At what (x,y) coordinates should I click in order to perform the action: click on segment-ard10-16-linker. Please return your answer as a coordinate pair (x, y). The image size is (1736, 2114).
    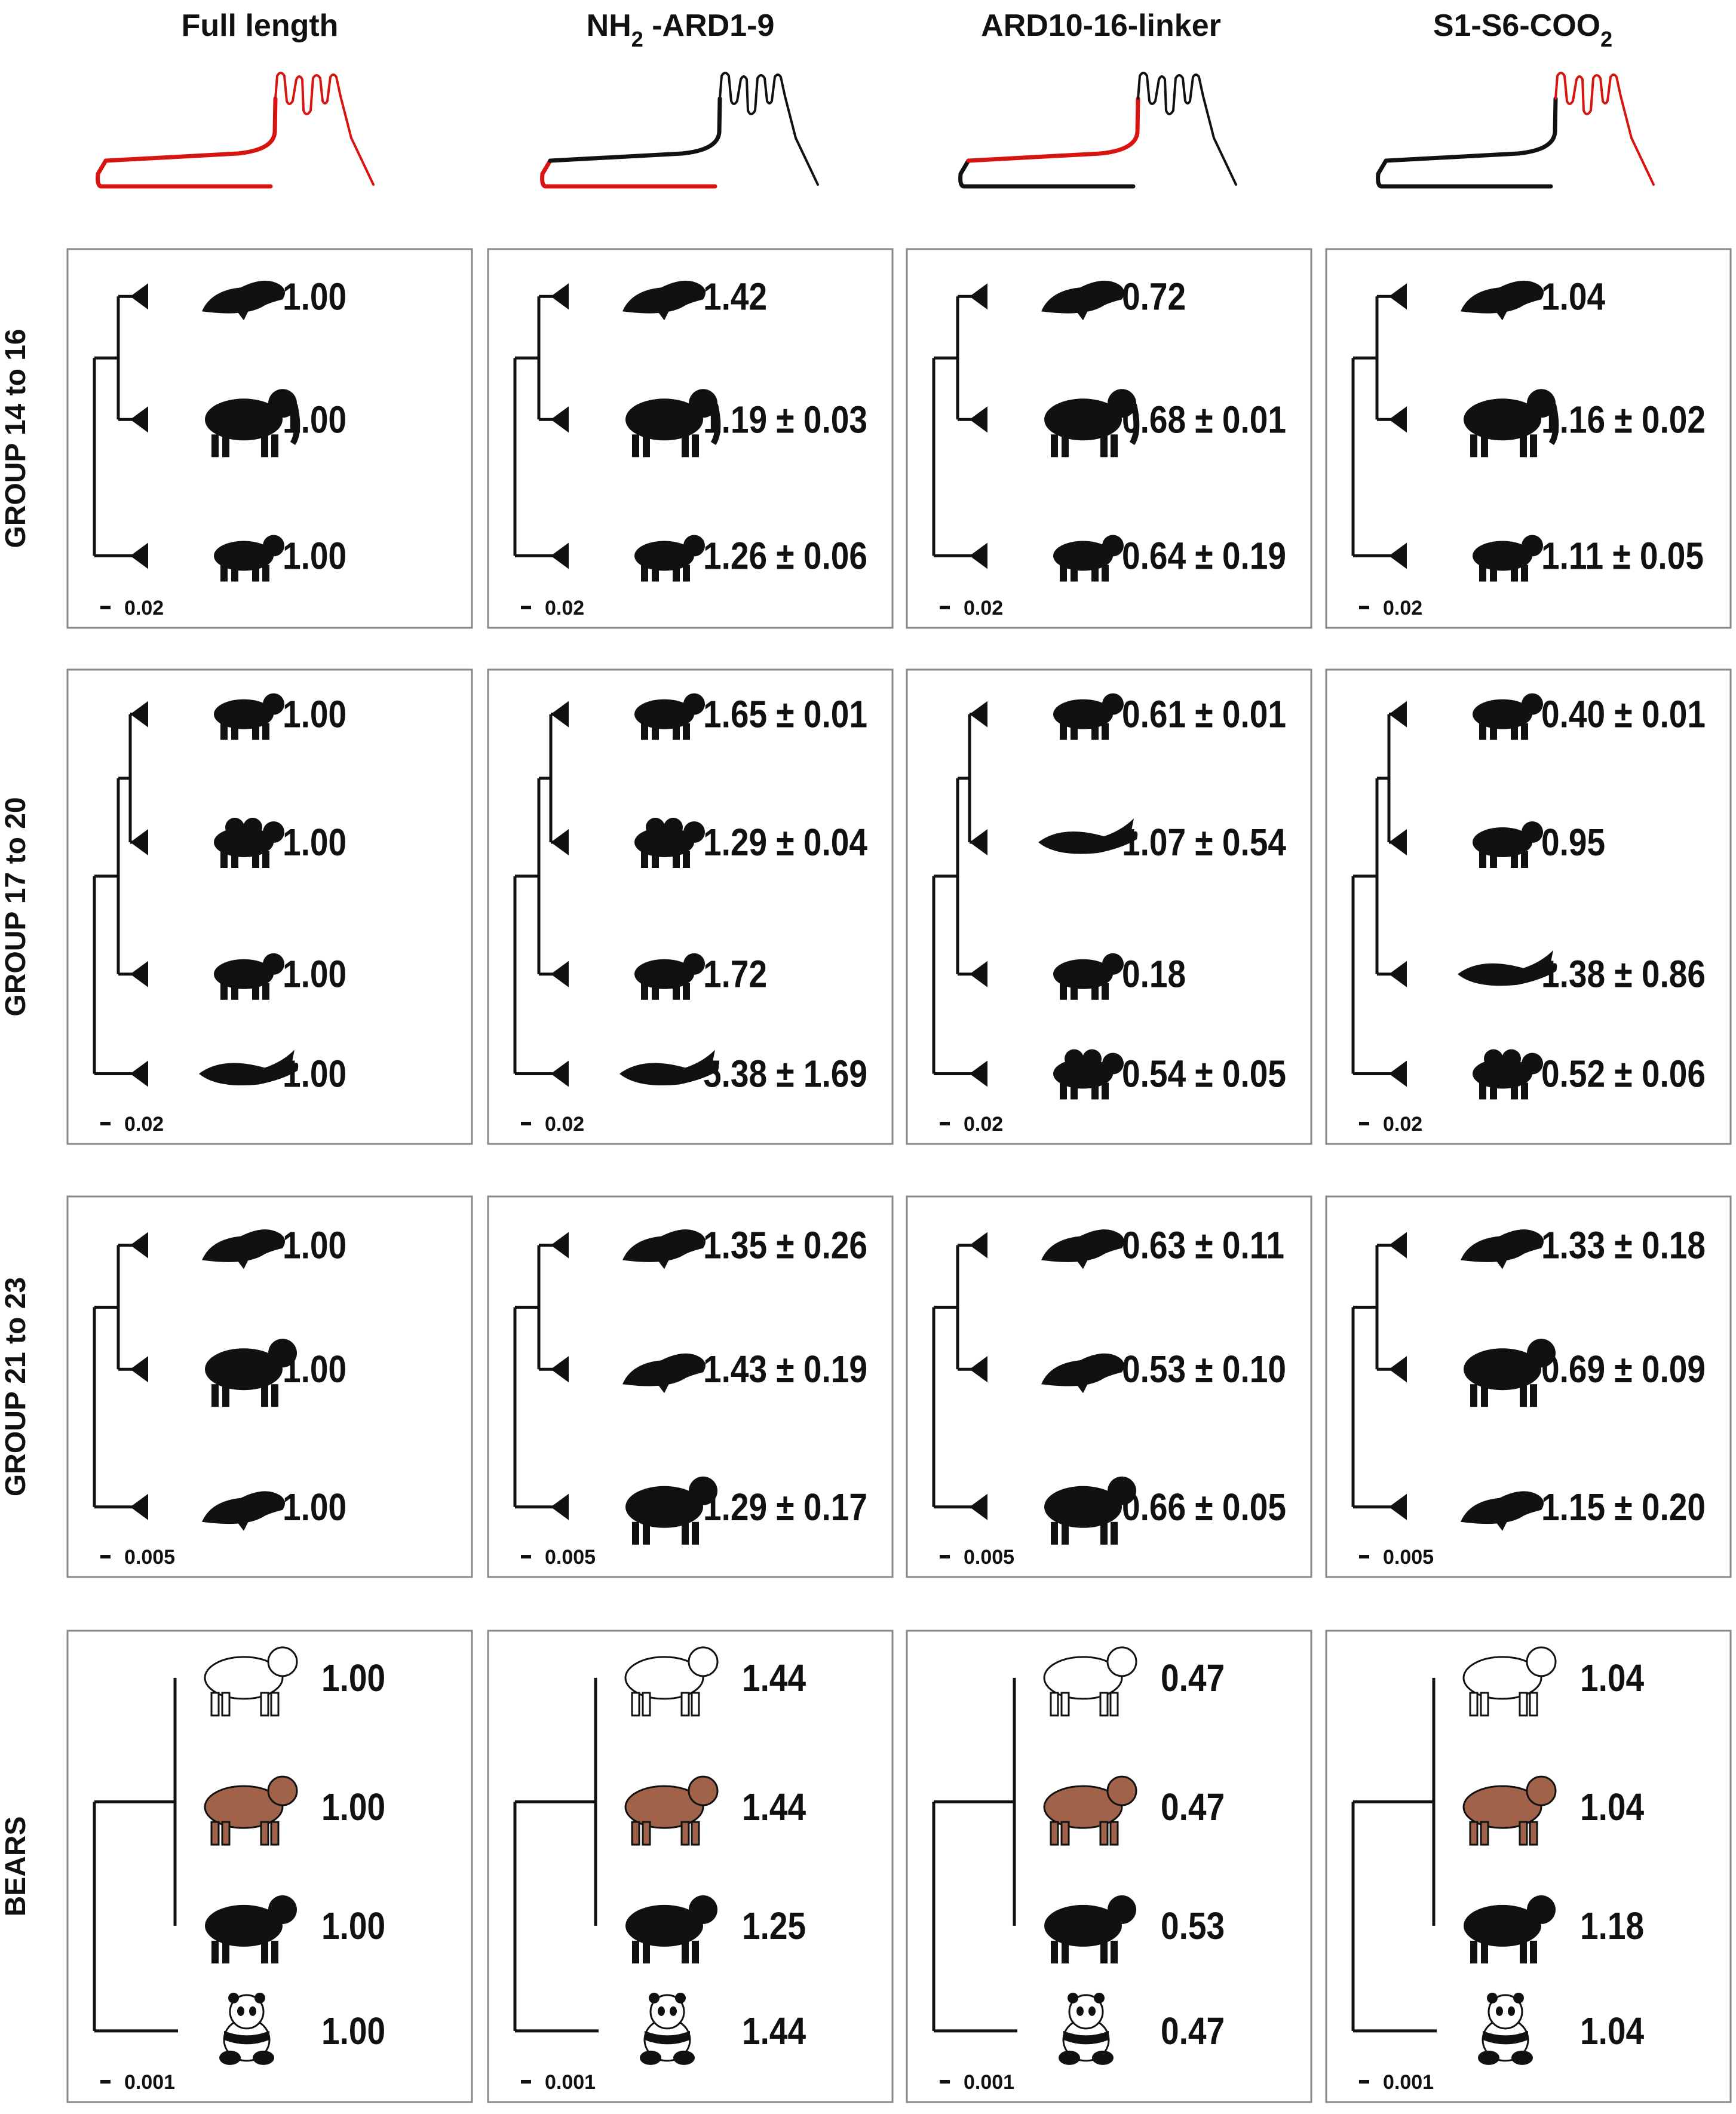
    Looking at the image, I should click on (1053, 129).